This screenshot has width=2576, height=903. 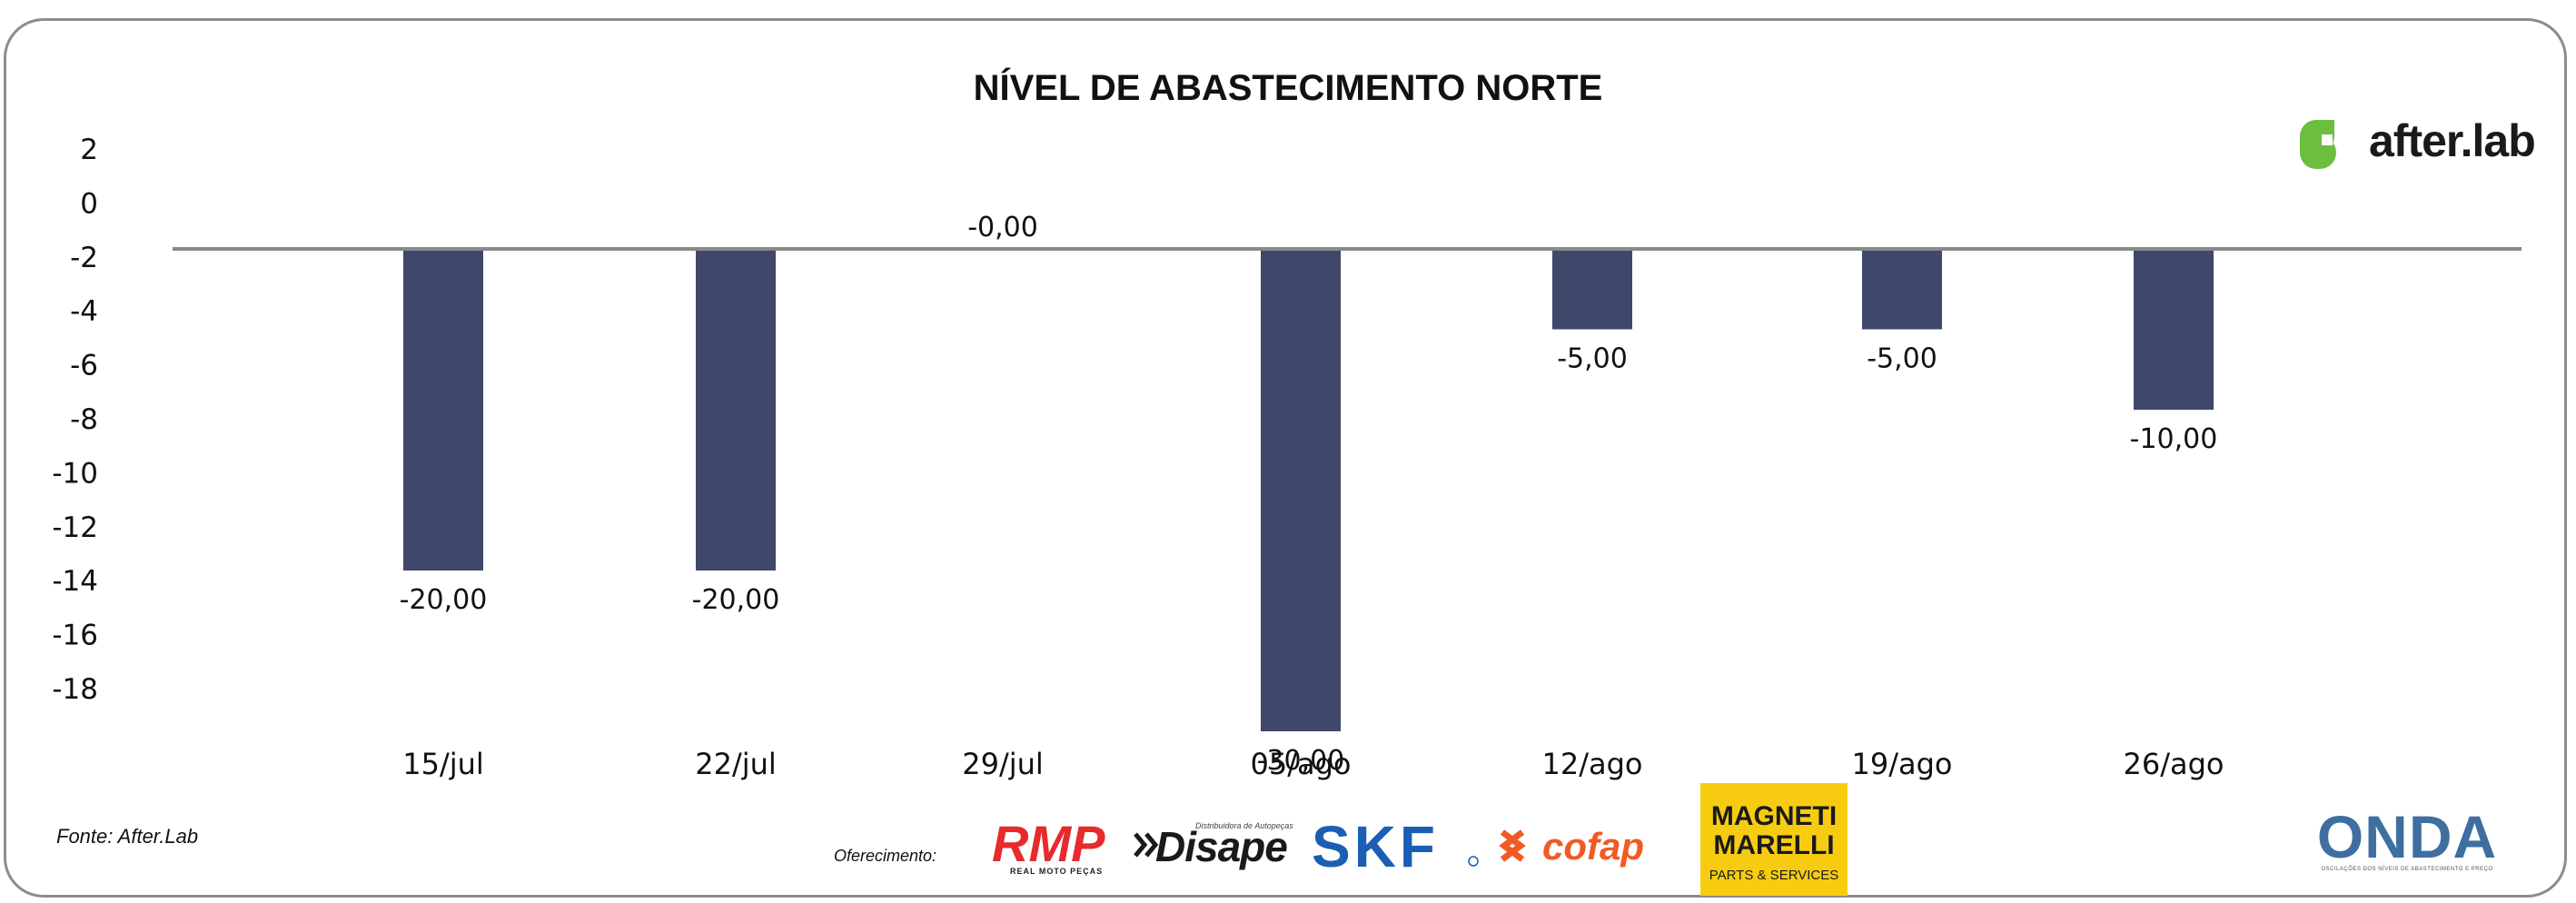 What do you see at coordinates (2174, 764) in the screenshot?
I see `x-tick-label: 26/ago` at bounding box center [2174, 764].